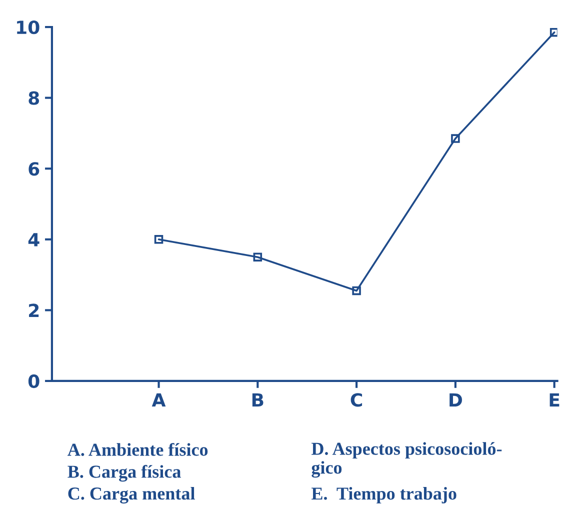  What do you see at coordinates (356, 400) in the screenshot?
I see `x-tick-label: C` at bounding box center [356, 400].